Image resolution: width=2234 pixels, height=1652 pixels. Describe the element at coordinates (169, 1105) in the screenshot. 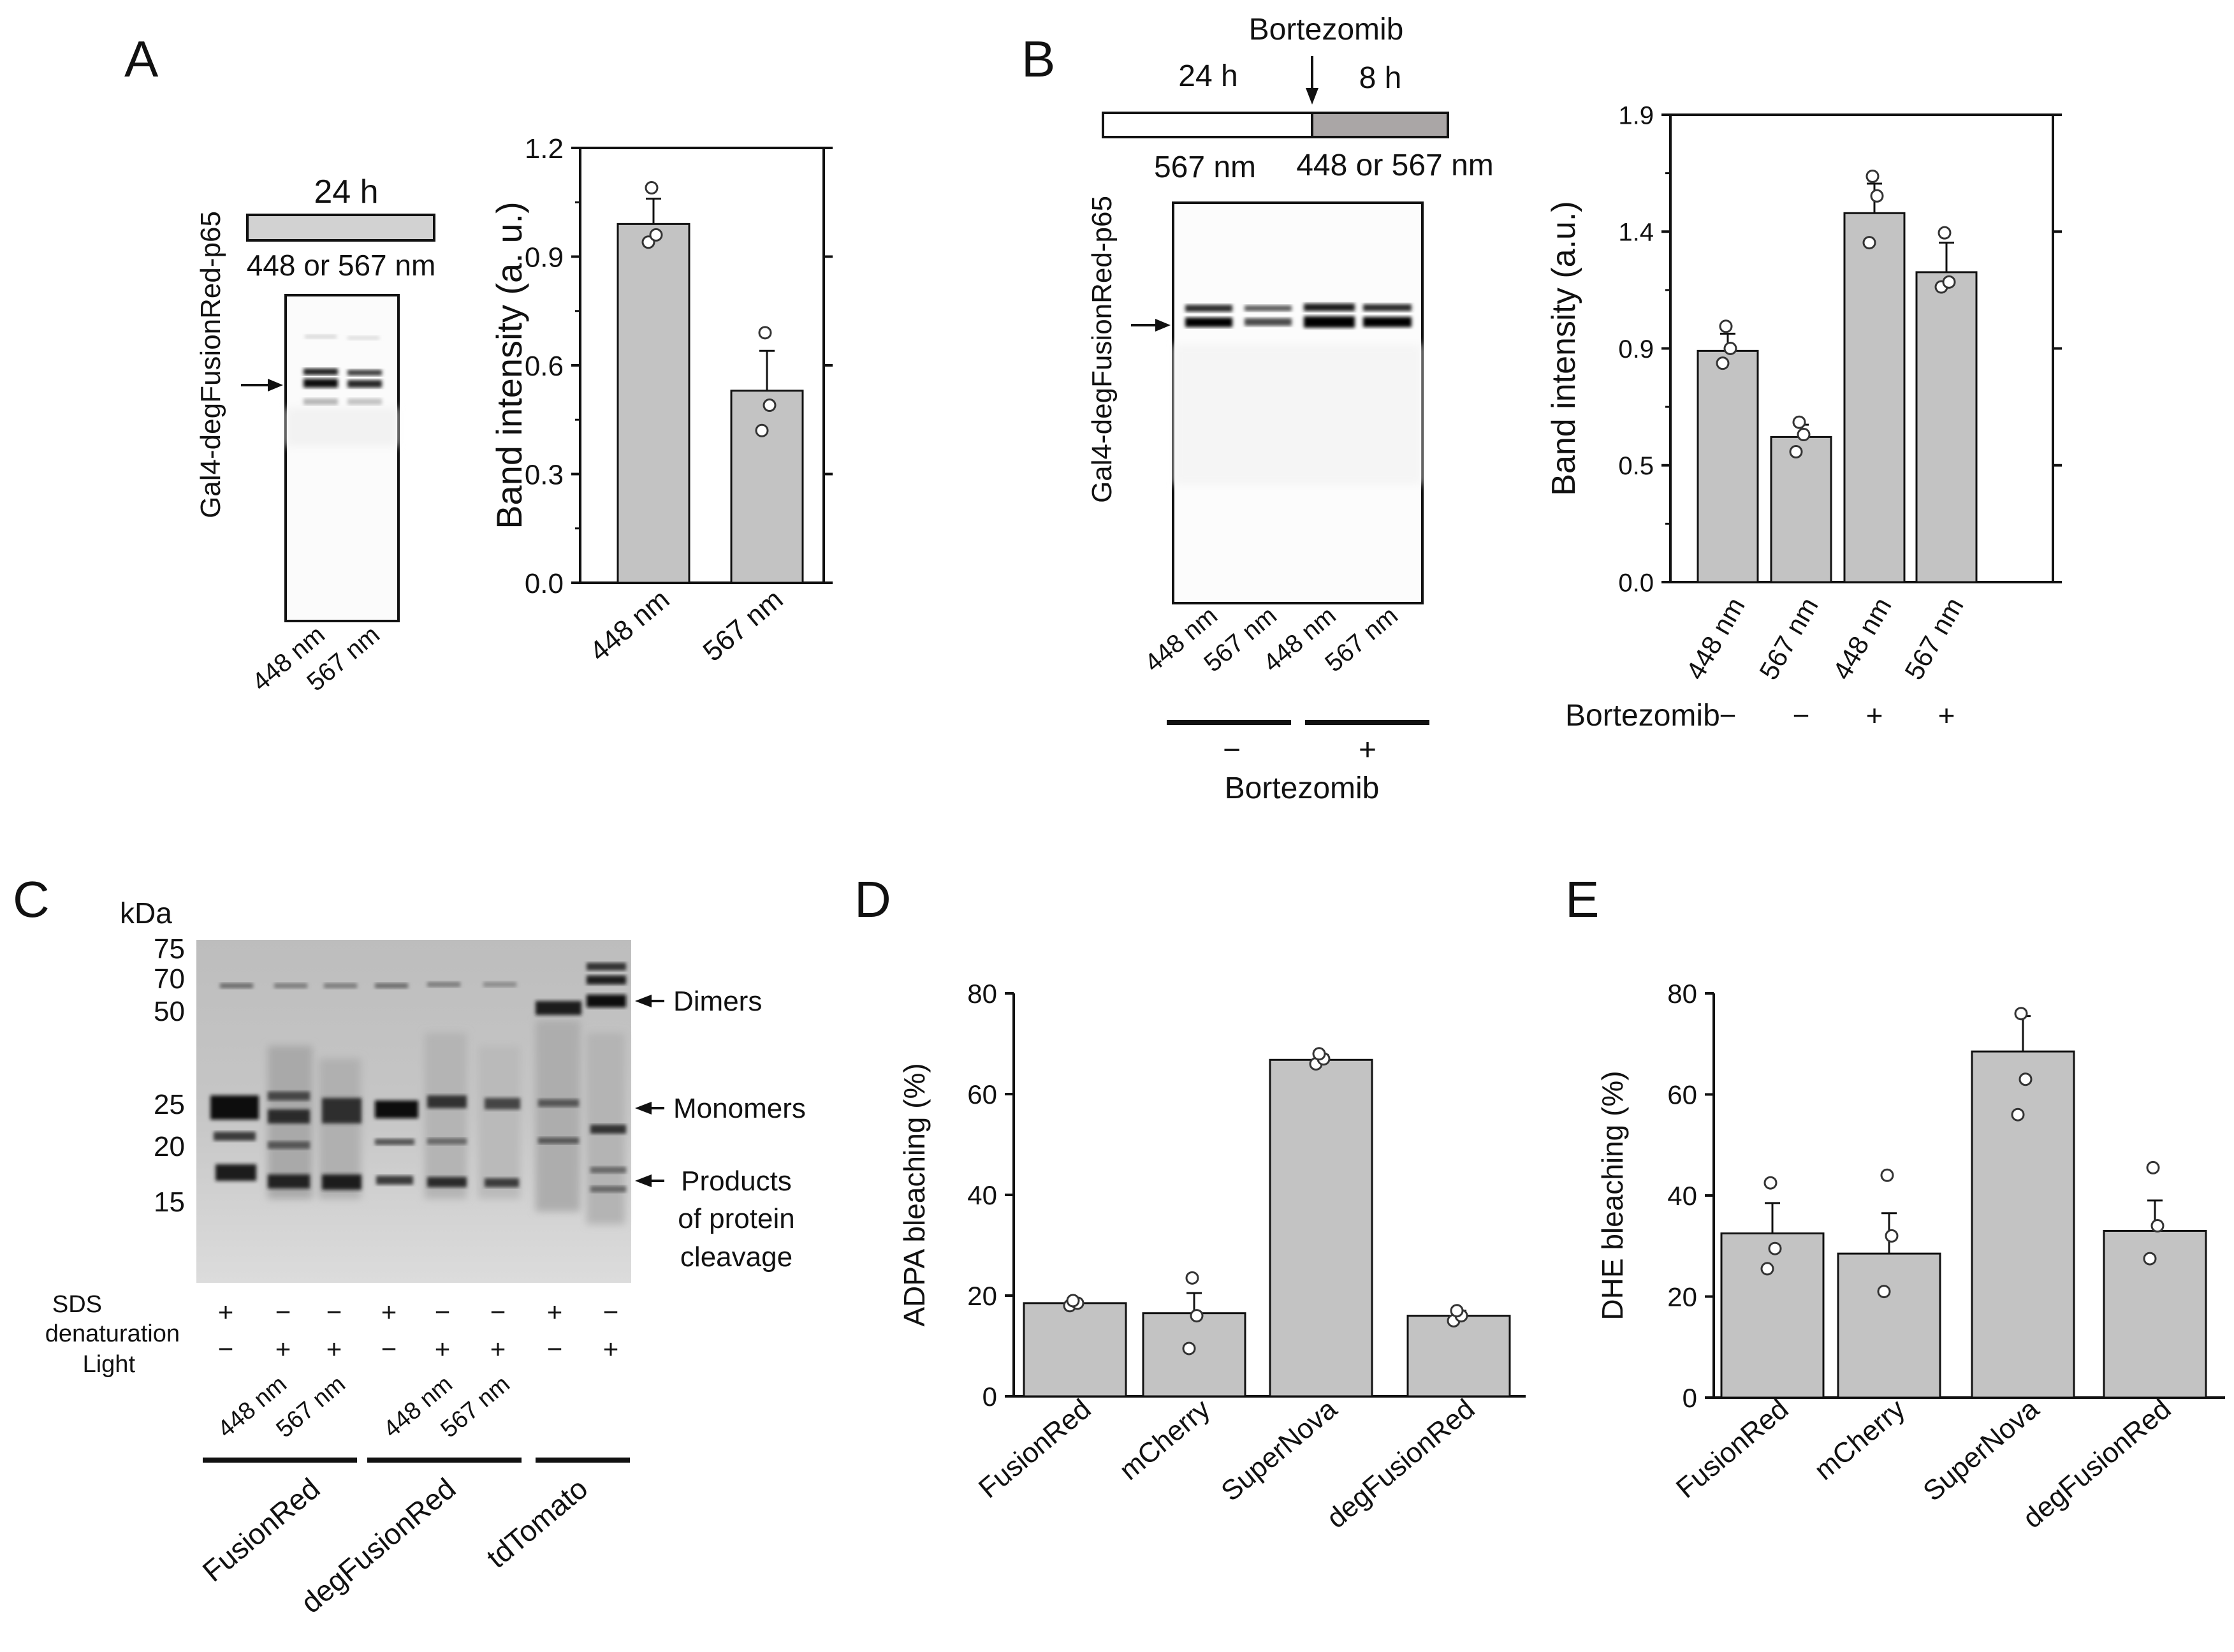

I see `marker-label: 25` at that location.